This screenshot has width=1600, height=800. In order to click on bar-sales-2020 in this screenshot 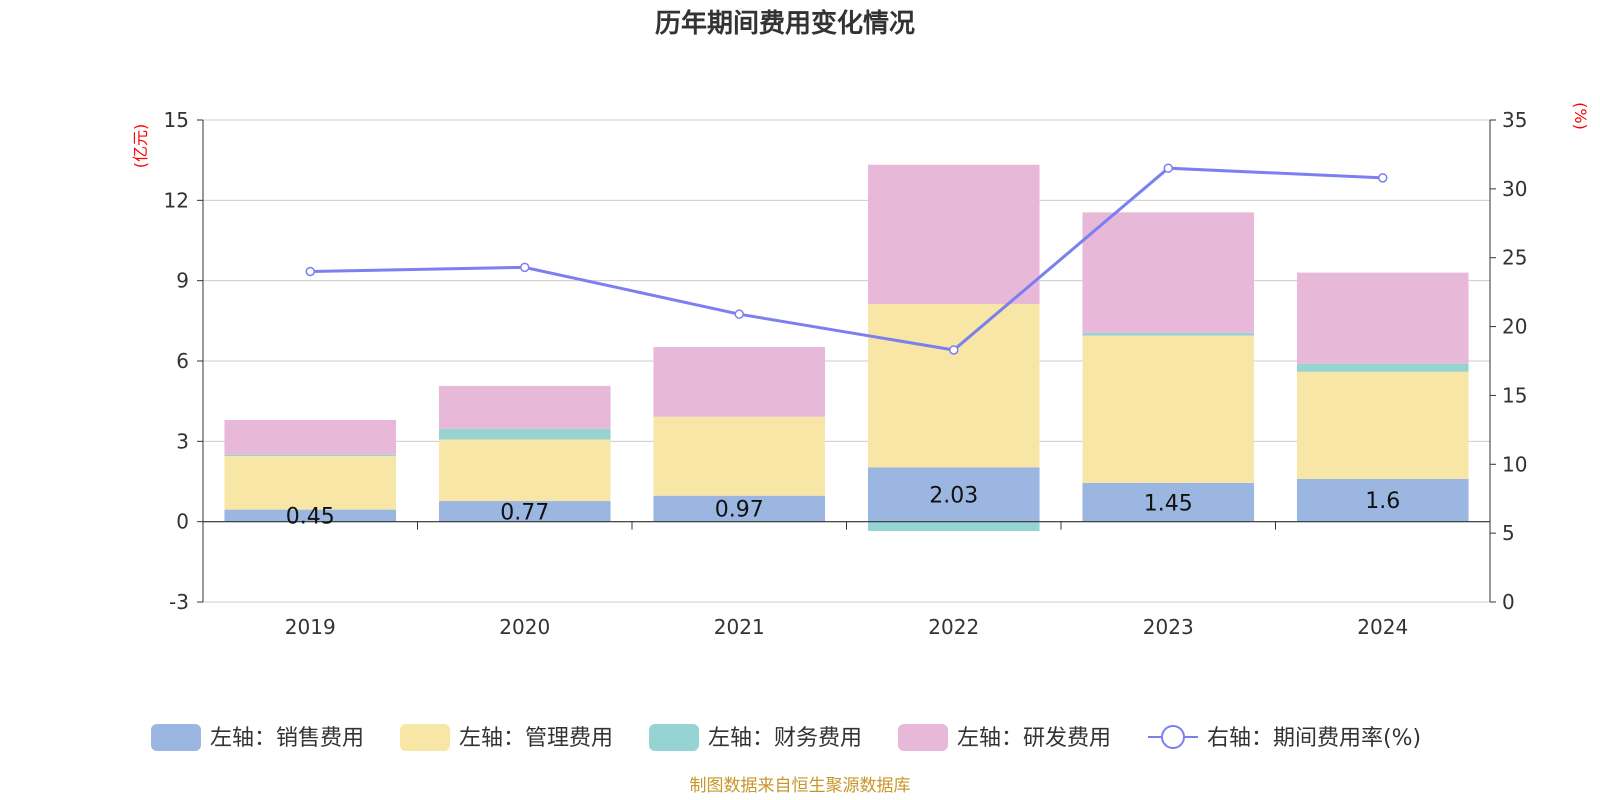, I will do `click(524, 511)`.